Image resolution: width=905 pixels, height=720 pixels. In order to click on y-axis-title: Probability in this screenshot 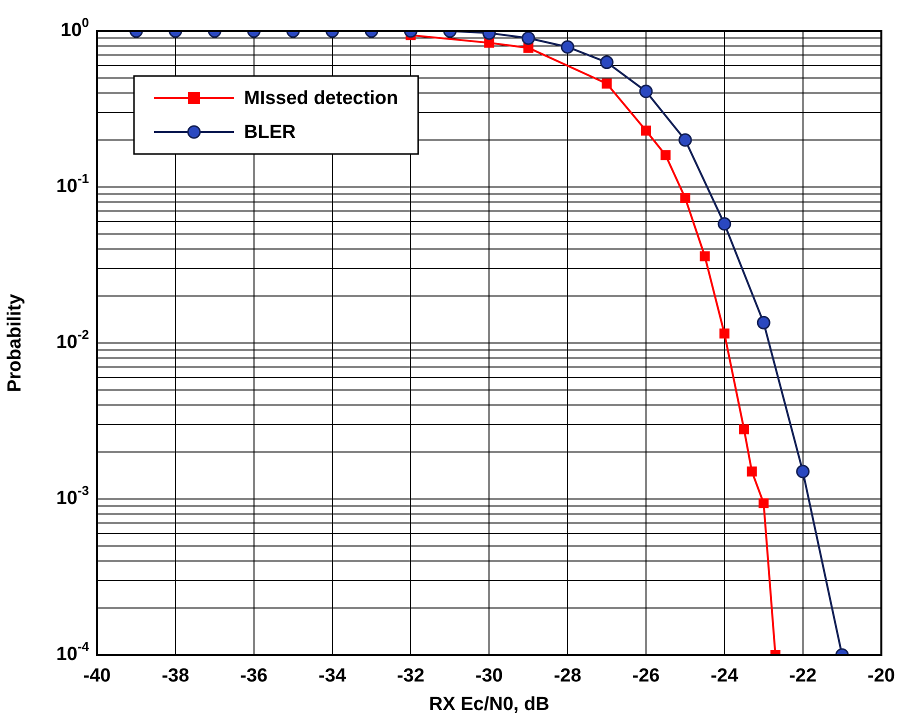, I will do `click(15, 342)`.